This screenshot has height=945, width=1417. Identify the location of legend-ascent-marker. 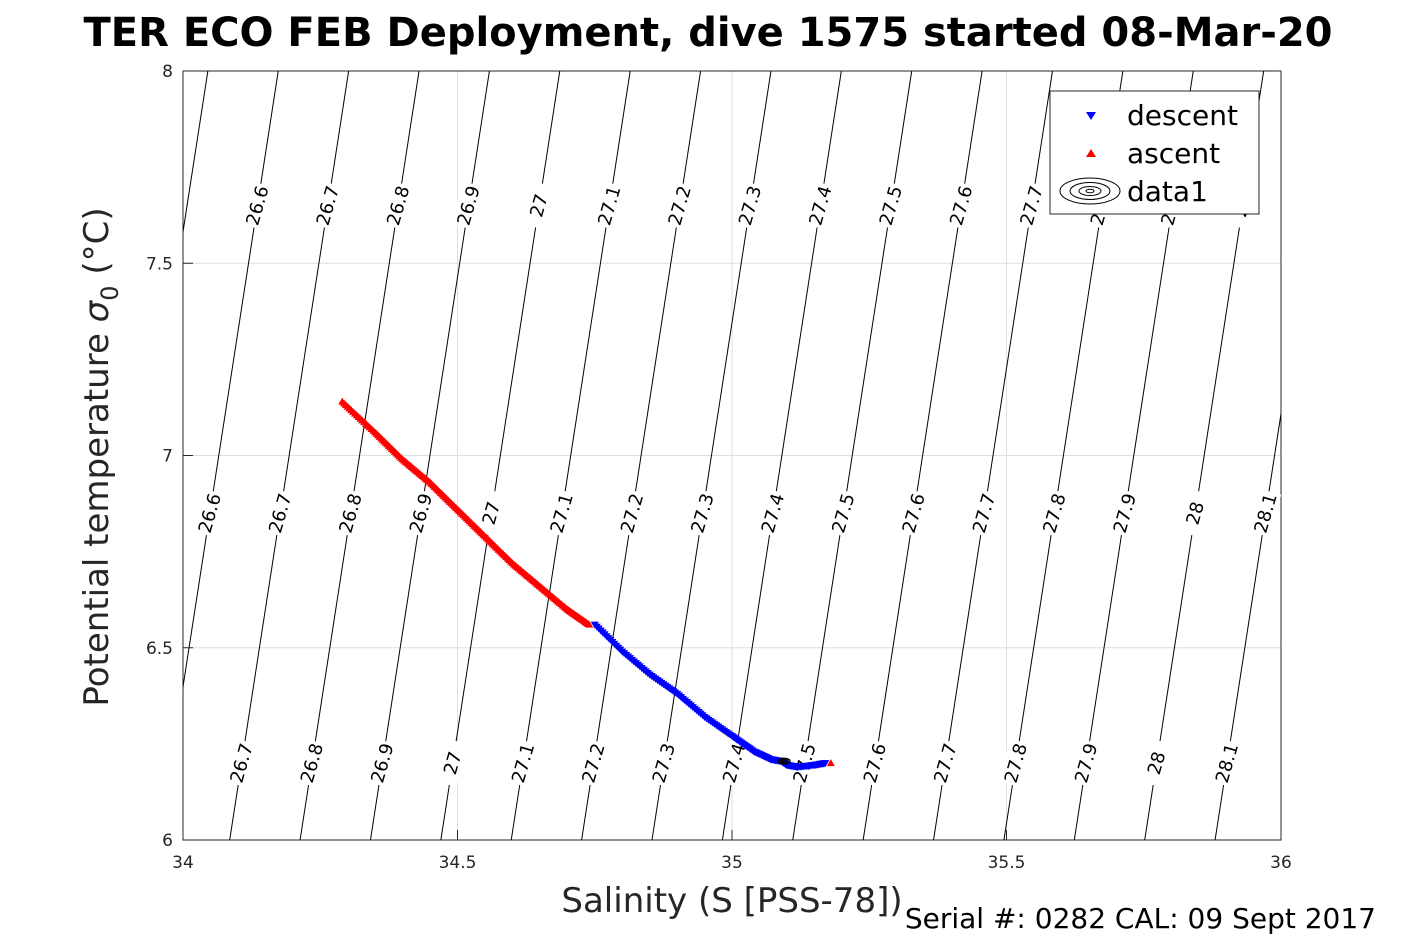
(1091, 153).